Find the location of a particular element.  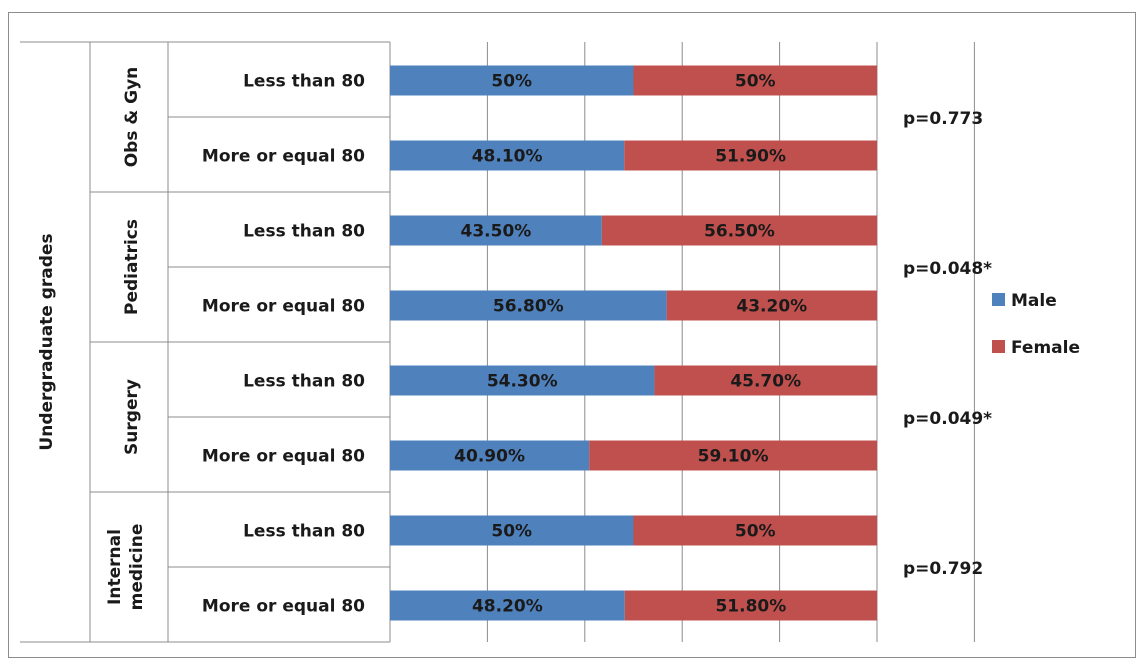

group-label: Obs & Gyn is located at coordinates (132, 117).